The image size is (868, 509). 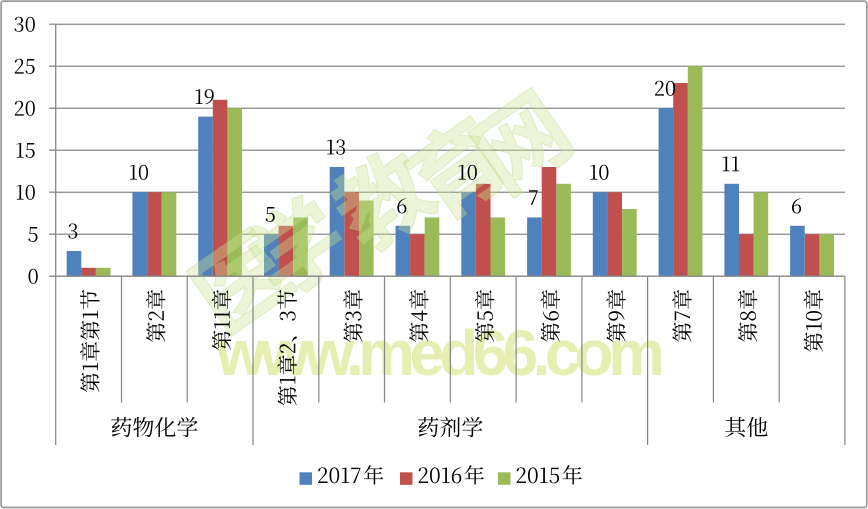 What do you see at coordinates (440, 353) in the screenshot?
I see `svg-text: www.med66.com` at bounding box center [440, 353].